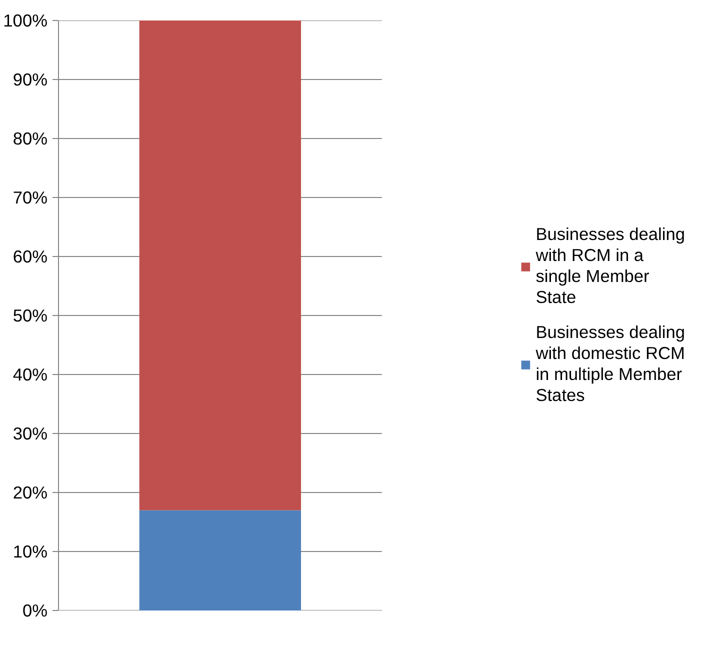  What do you see at coordinates (35, 610) in the screenshot?
I see `y-tick-label: 0%` at bounding box center [35, 610].